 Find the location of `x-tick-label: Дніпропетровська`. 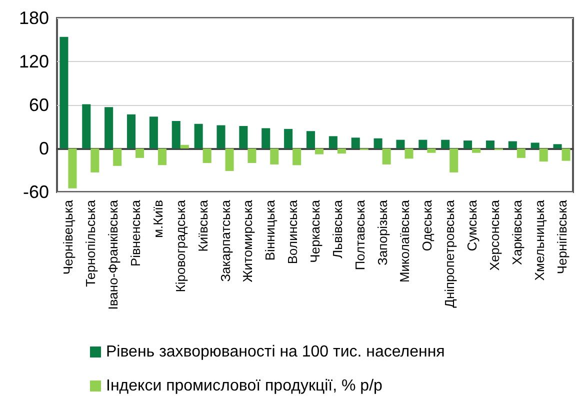

x-tick-label: Дніпропетровська is located at coordinates (450, 253).